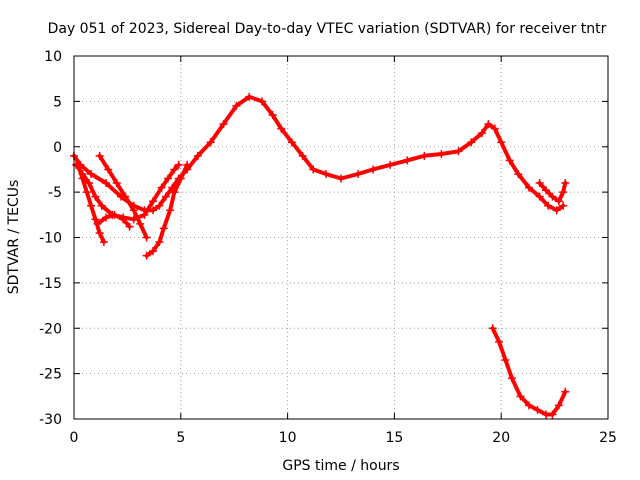 This screenshot has width=640, height=480. What do you see at coordinates (14, 237) in the screenshot?
I see `y-axis-label: SDTVAR / TECUs` at bounding box center [14, 237].